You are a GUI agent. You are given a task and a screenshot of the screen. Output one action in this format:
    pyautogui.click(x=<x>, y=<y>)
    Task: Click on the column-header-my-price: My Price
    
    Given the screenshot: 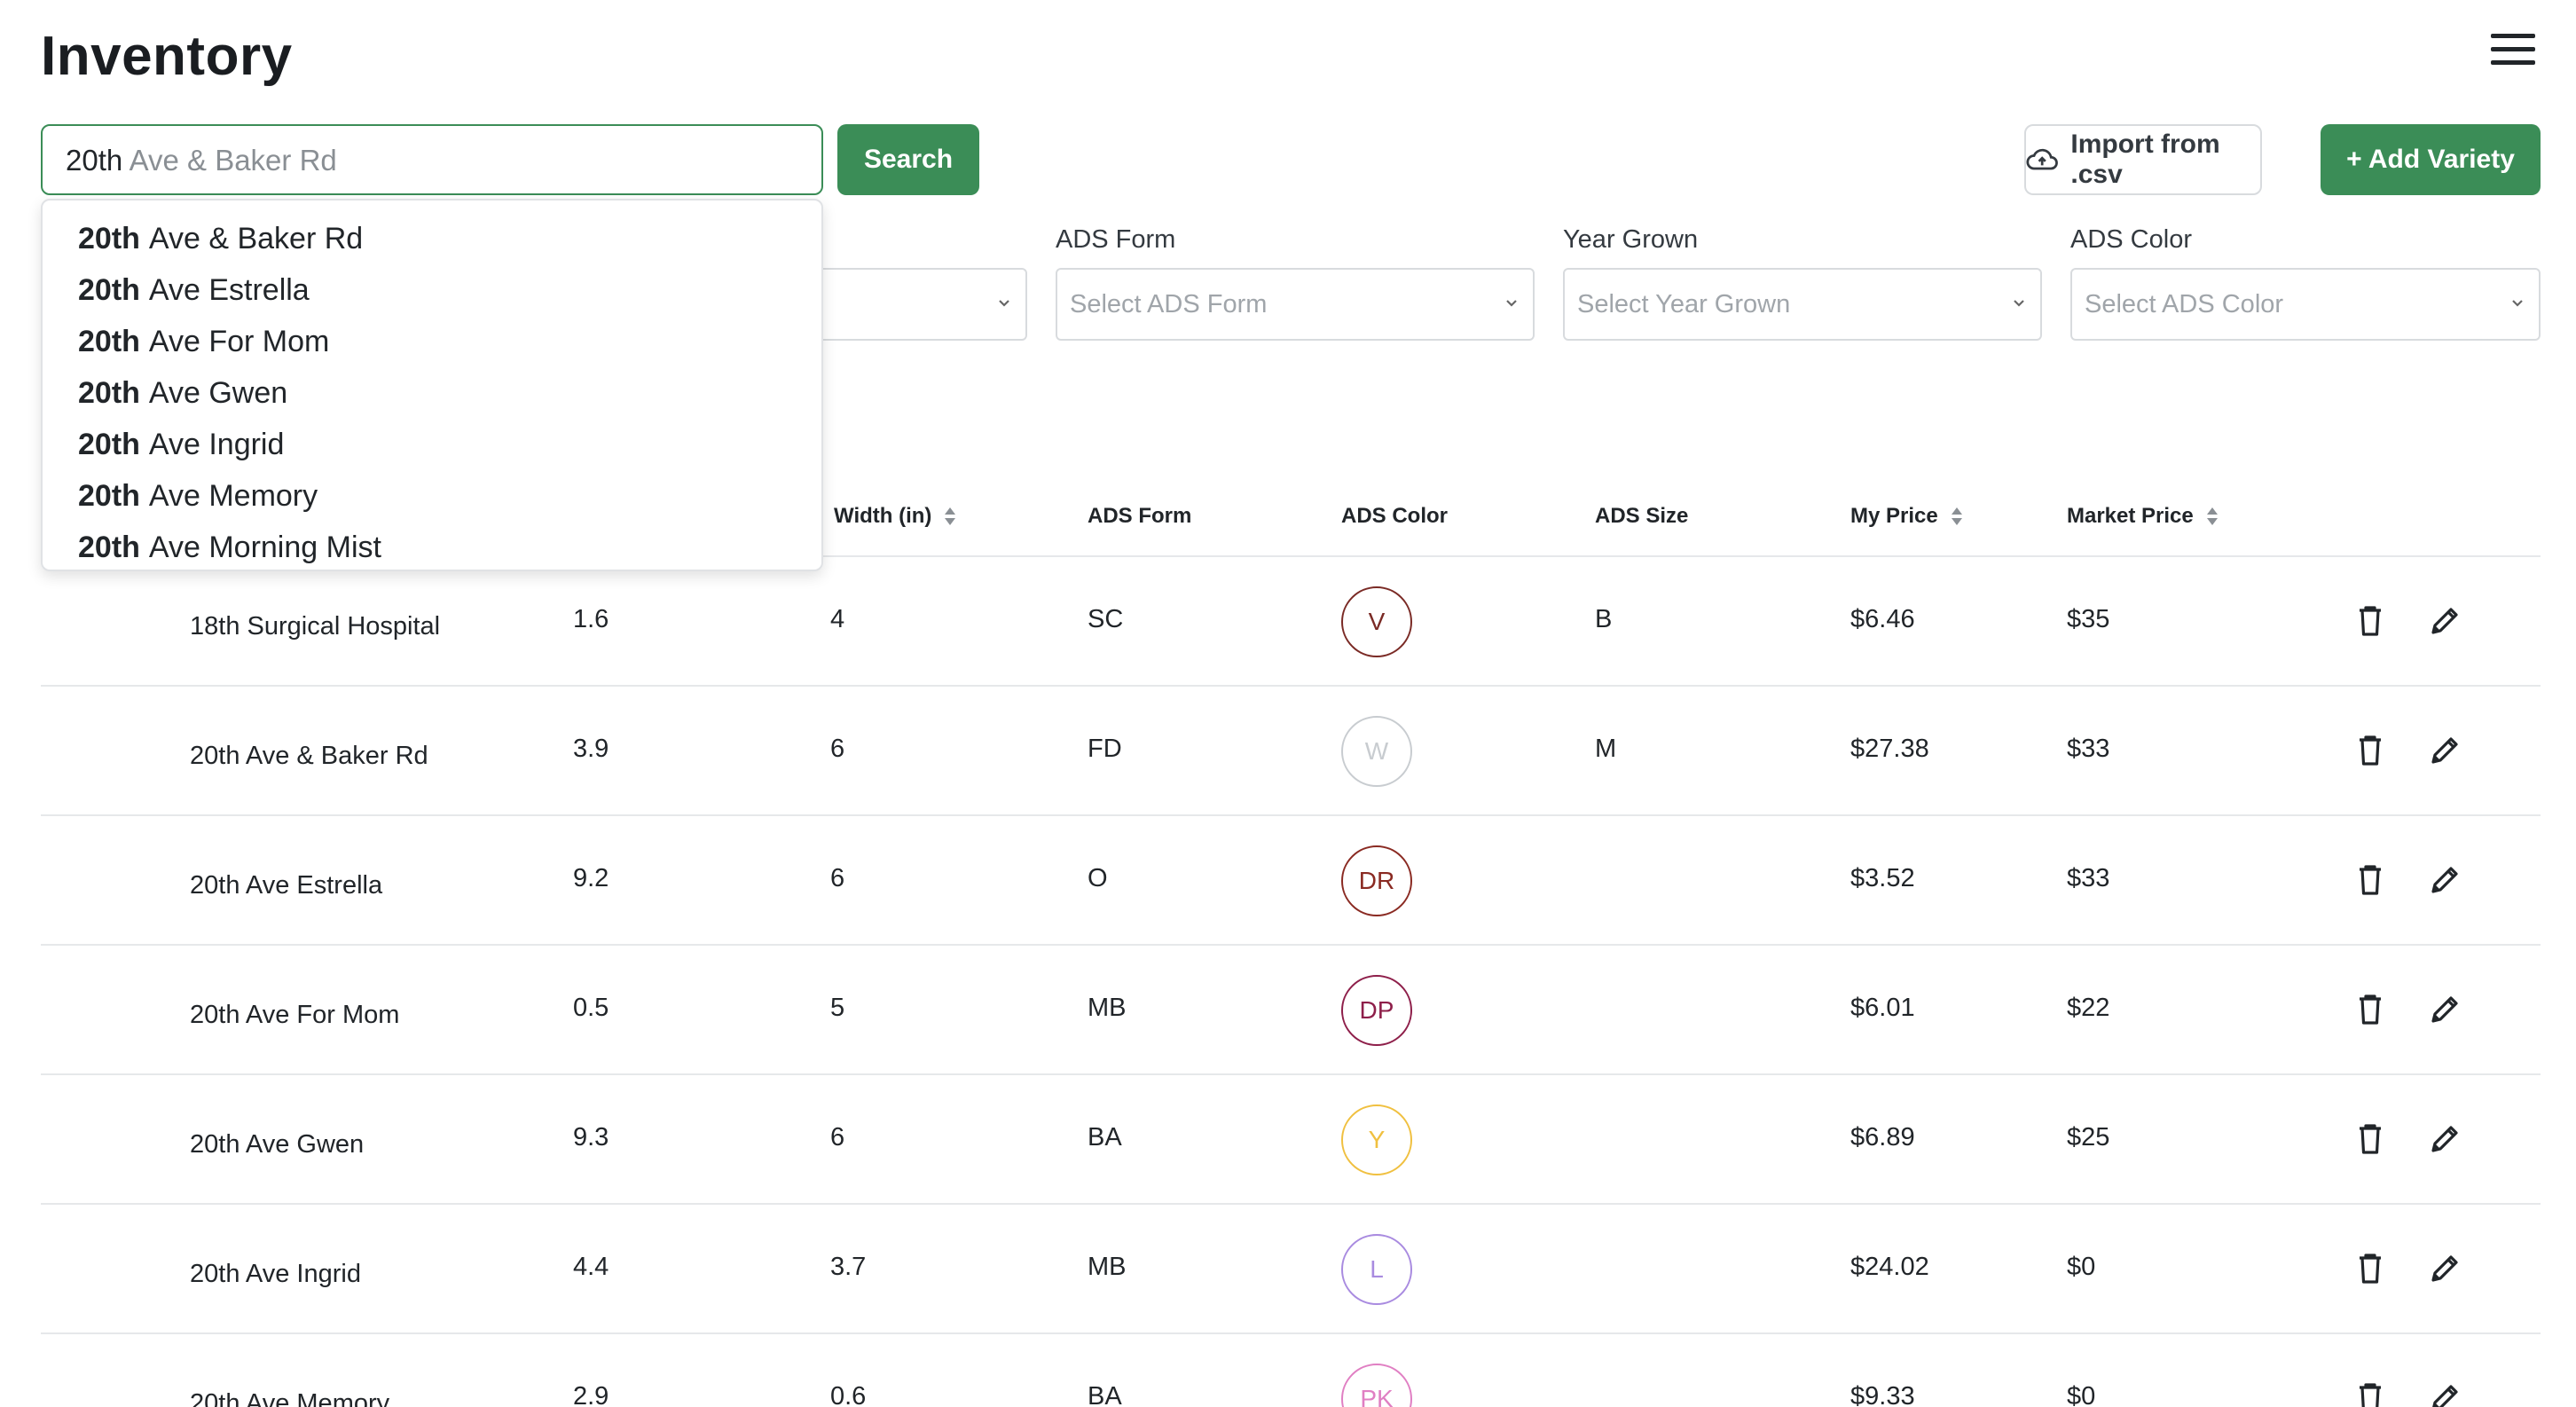 What is the action you would take?
    pyautogui.click(x=1907, y=516)
    